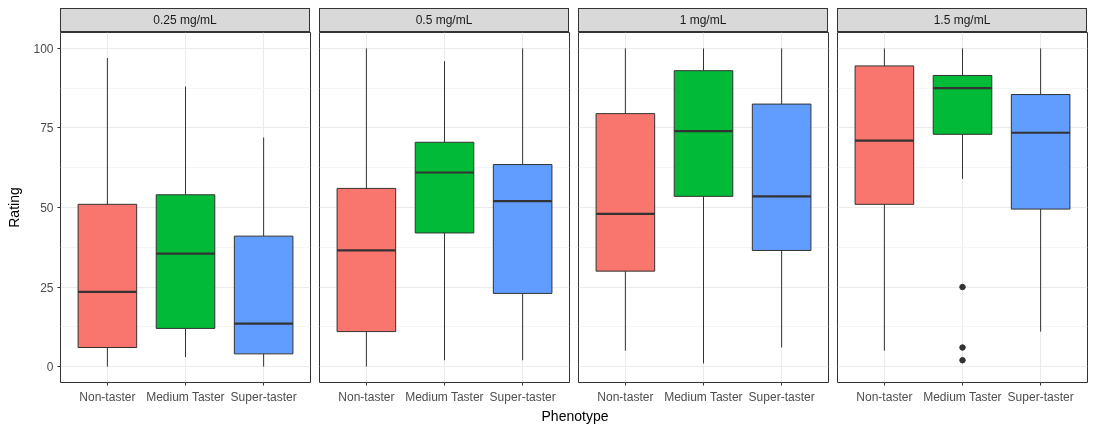  Describe the element at coordinates (50, 367) in the screenshot. I see `y-tick-label: 0` at that location.